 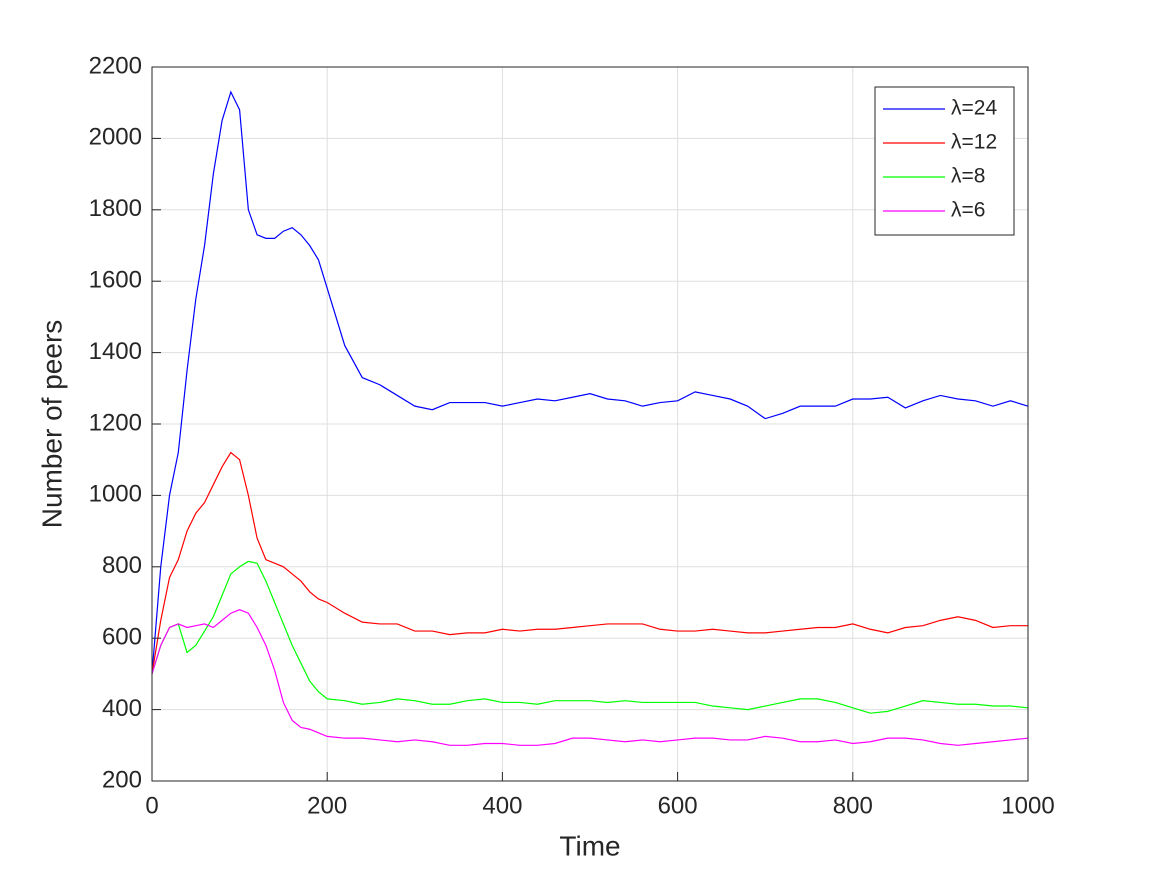 What do you see at coordinates (115, 137) in the screenshot?
I see `y-tick-label: 2000` at bounding box center [115, 137].